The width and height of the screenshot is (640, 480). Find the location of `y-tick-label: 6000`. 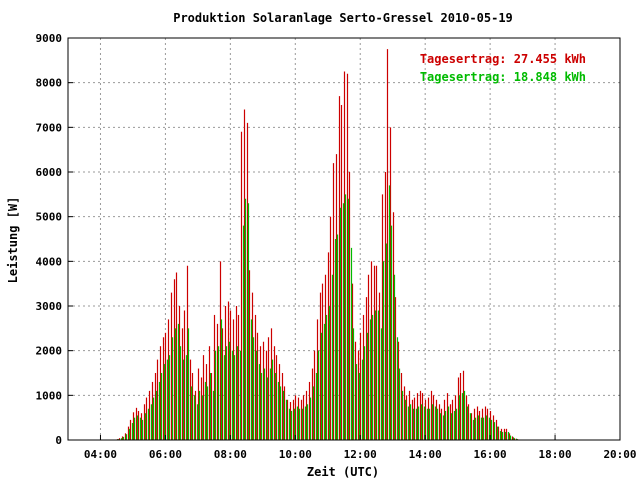

y-tick-label: 6000 is located at coordinates (49, 172).